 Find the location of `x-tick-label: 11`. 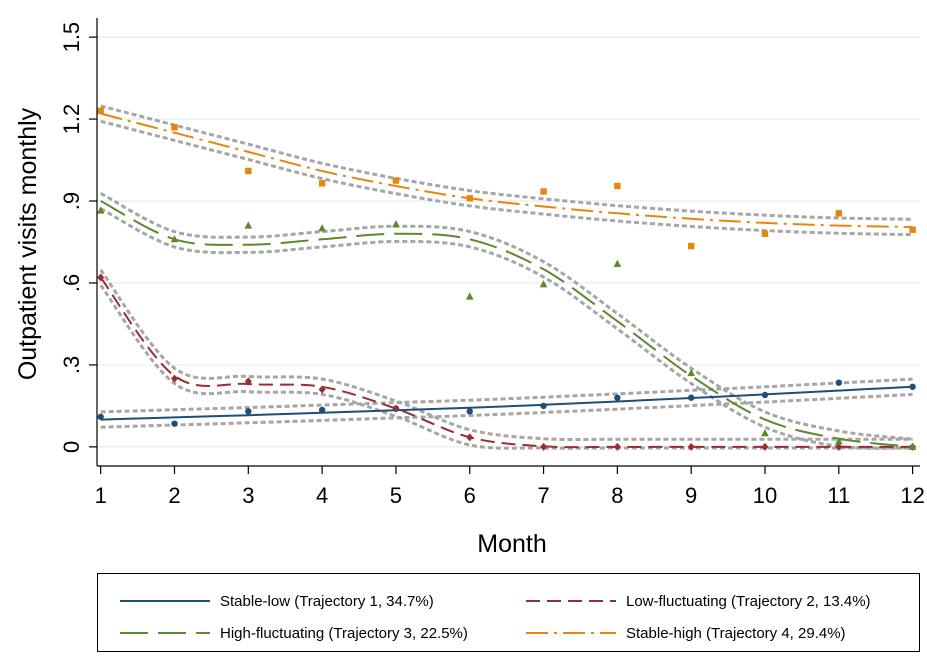

x-tick-label: 11 is located at coordinates (838, 495).